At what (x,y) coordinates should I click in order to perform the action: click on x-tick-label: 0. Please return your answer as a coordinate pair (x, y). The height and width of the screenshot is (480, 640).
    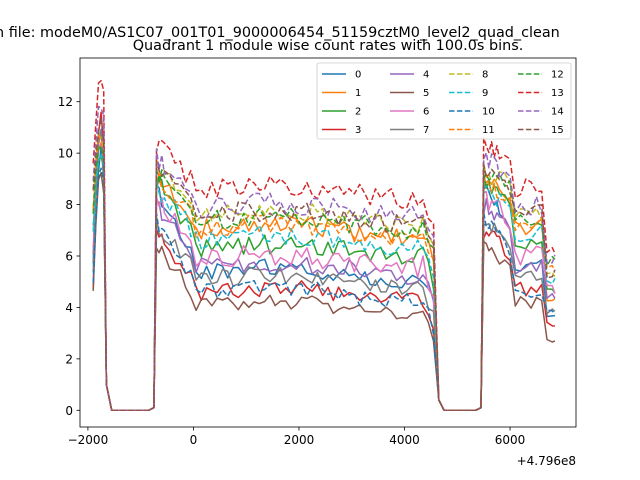
    Looking at the image, I should click on (194, 440).